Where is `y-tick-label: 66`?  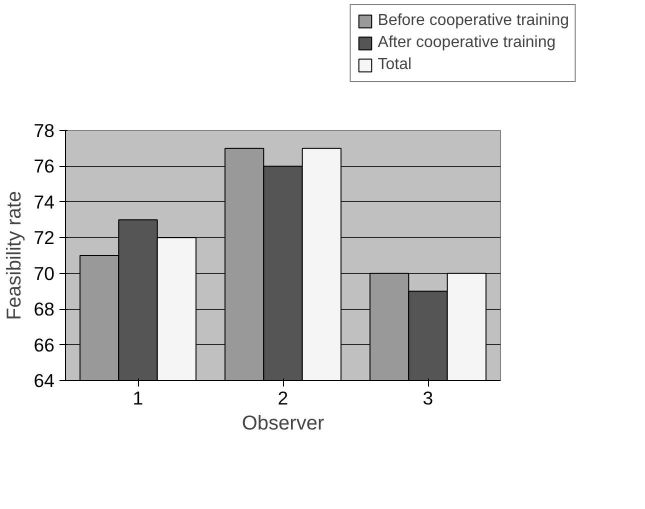 y-tick-label: 66 is located at coordinates (44, 345).